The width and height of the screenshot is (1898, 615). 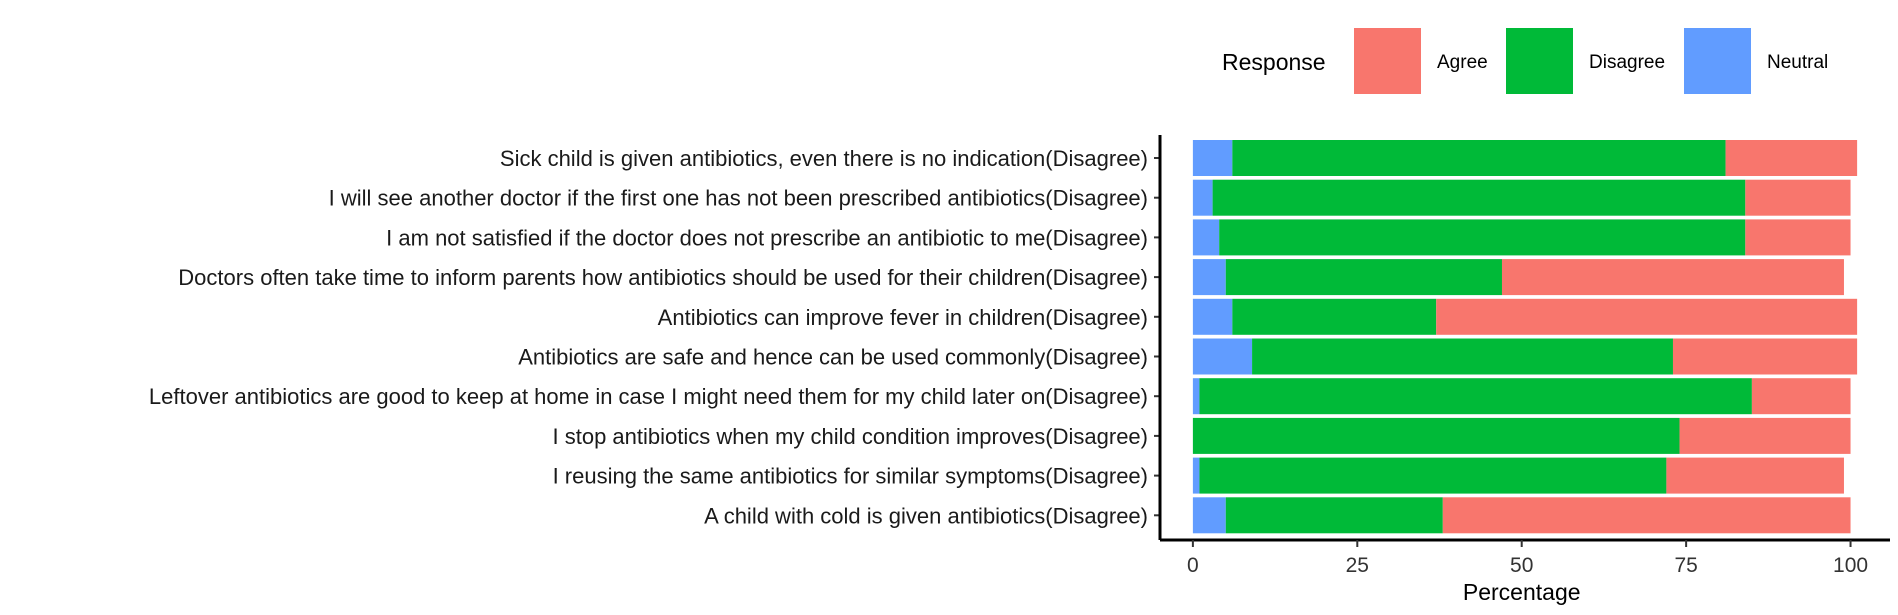 I want to click on x-tick-label: 100, so click(x=1850, y=565).